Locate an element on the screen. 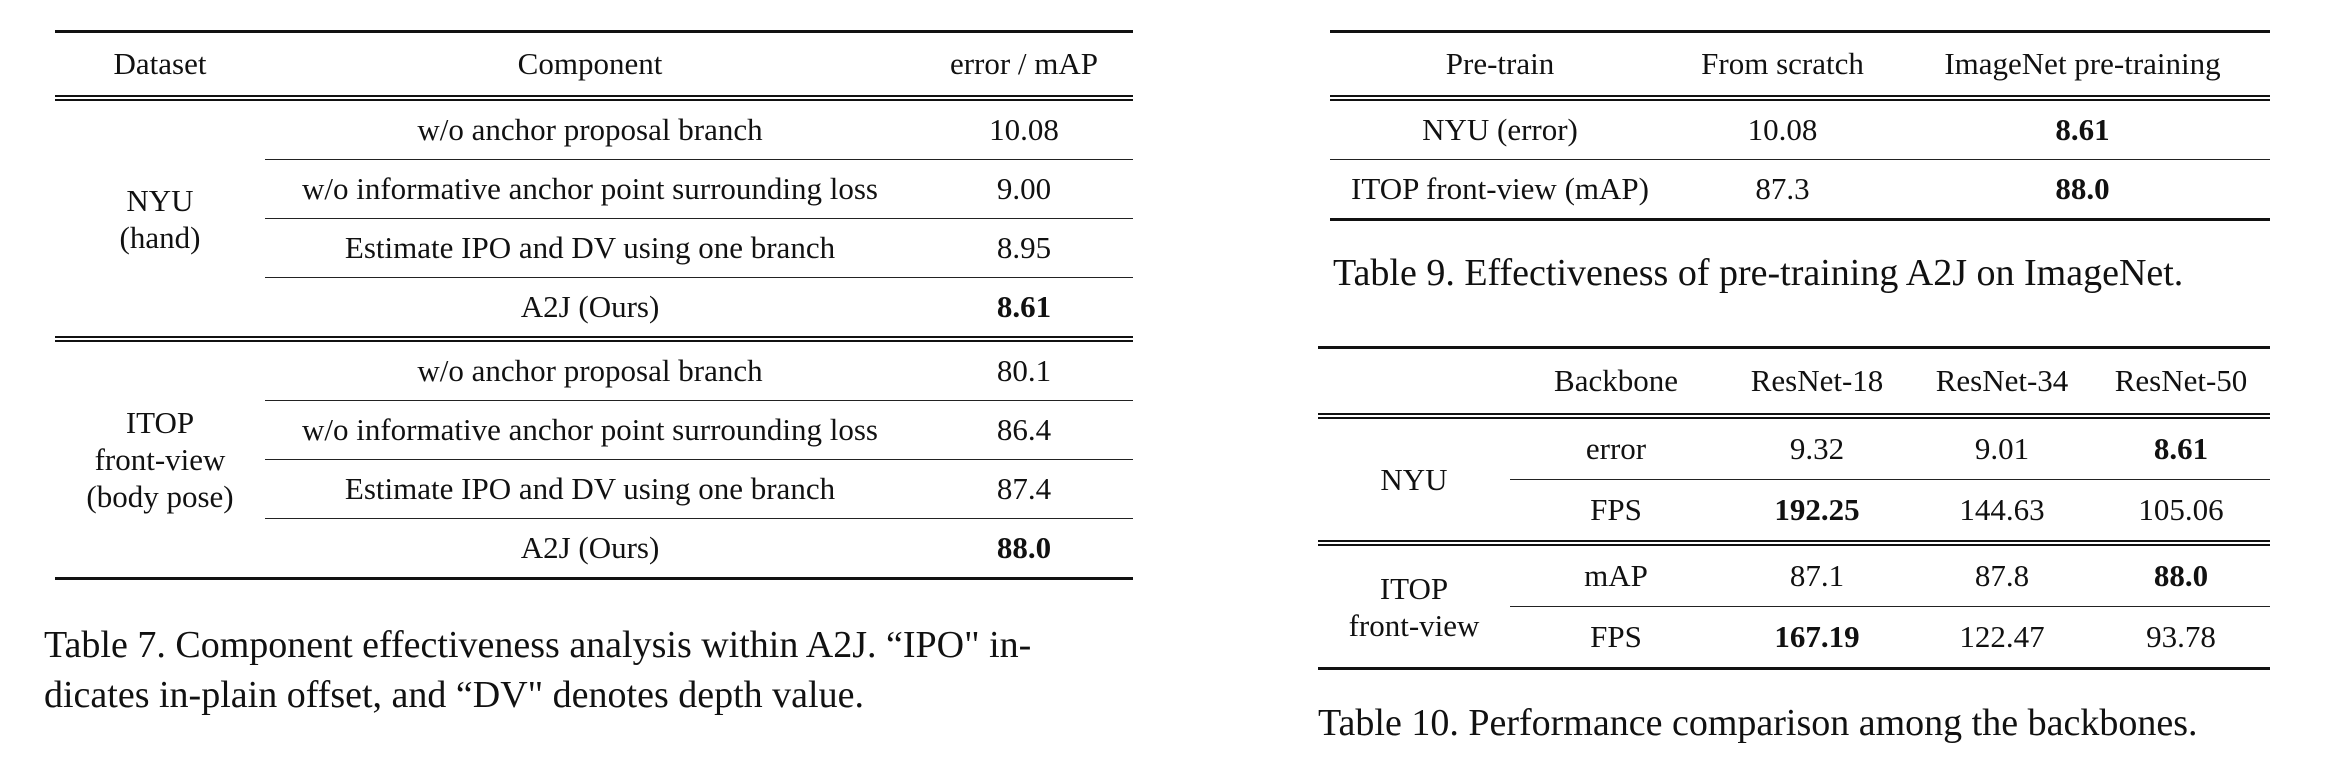  value-cell-best: 192.25 is located at coordinates (1817, 509).